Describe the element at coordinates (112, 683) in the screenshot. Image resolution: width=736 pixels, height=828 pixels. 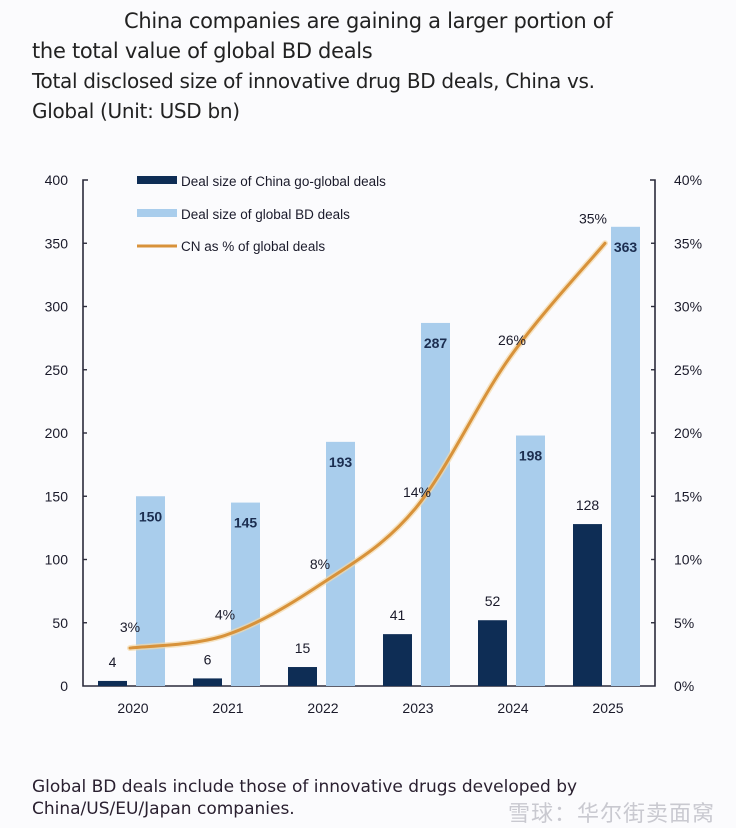
I see `bar-china-2020` at that location.